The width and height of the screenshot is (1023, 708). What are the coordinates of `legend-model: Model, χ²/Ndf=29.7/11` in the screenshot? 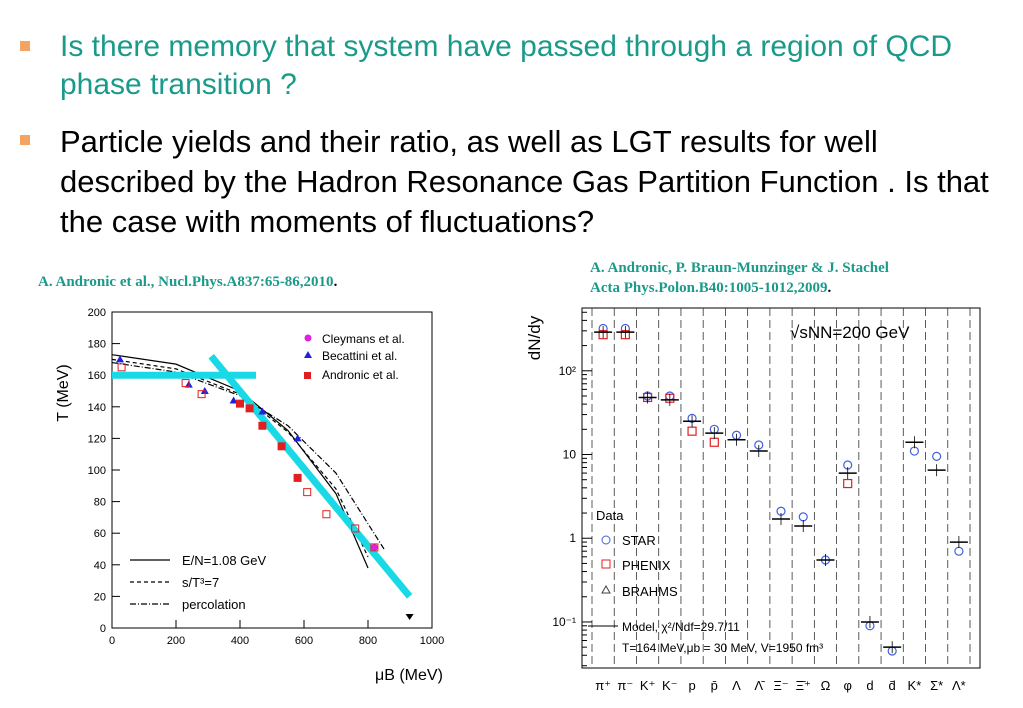 It's located at (681, 627).